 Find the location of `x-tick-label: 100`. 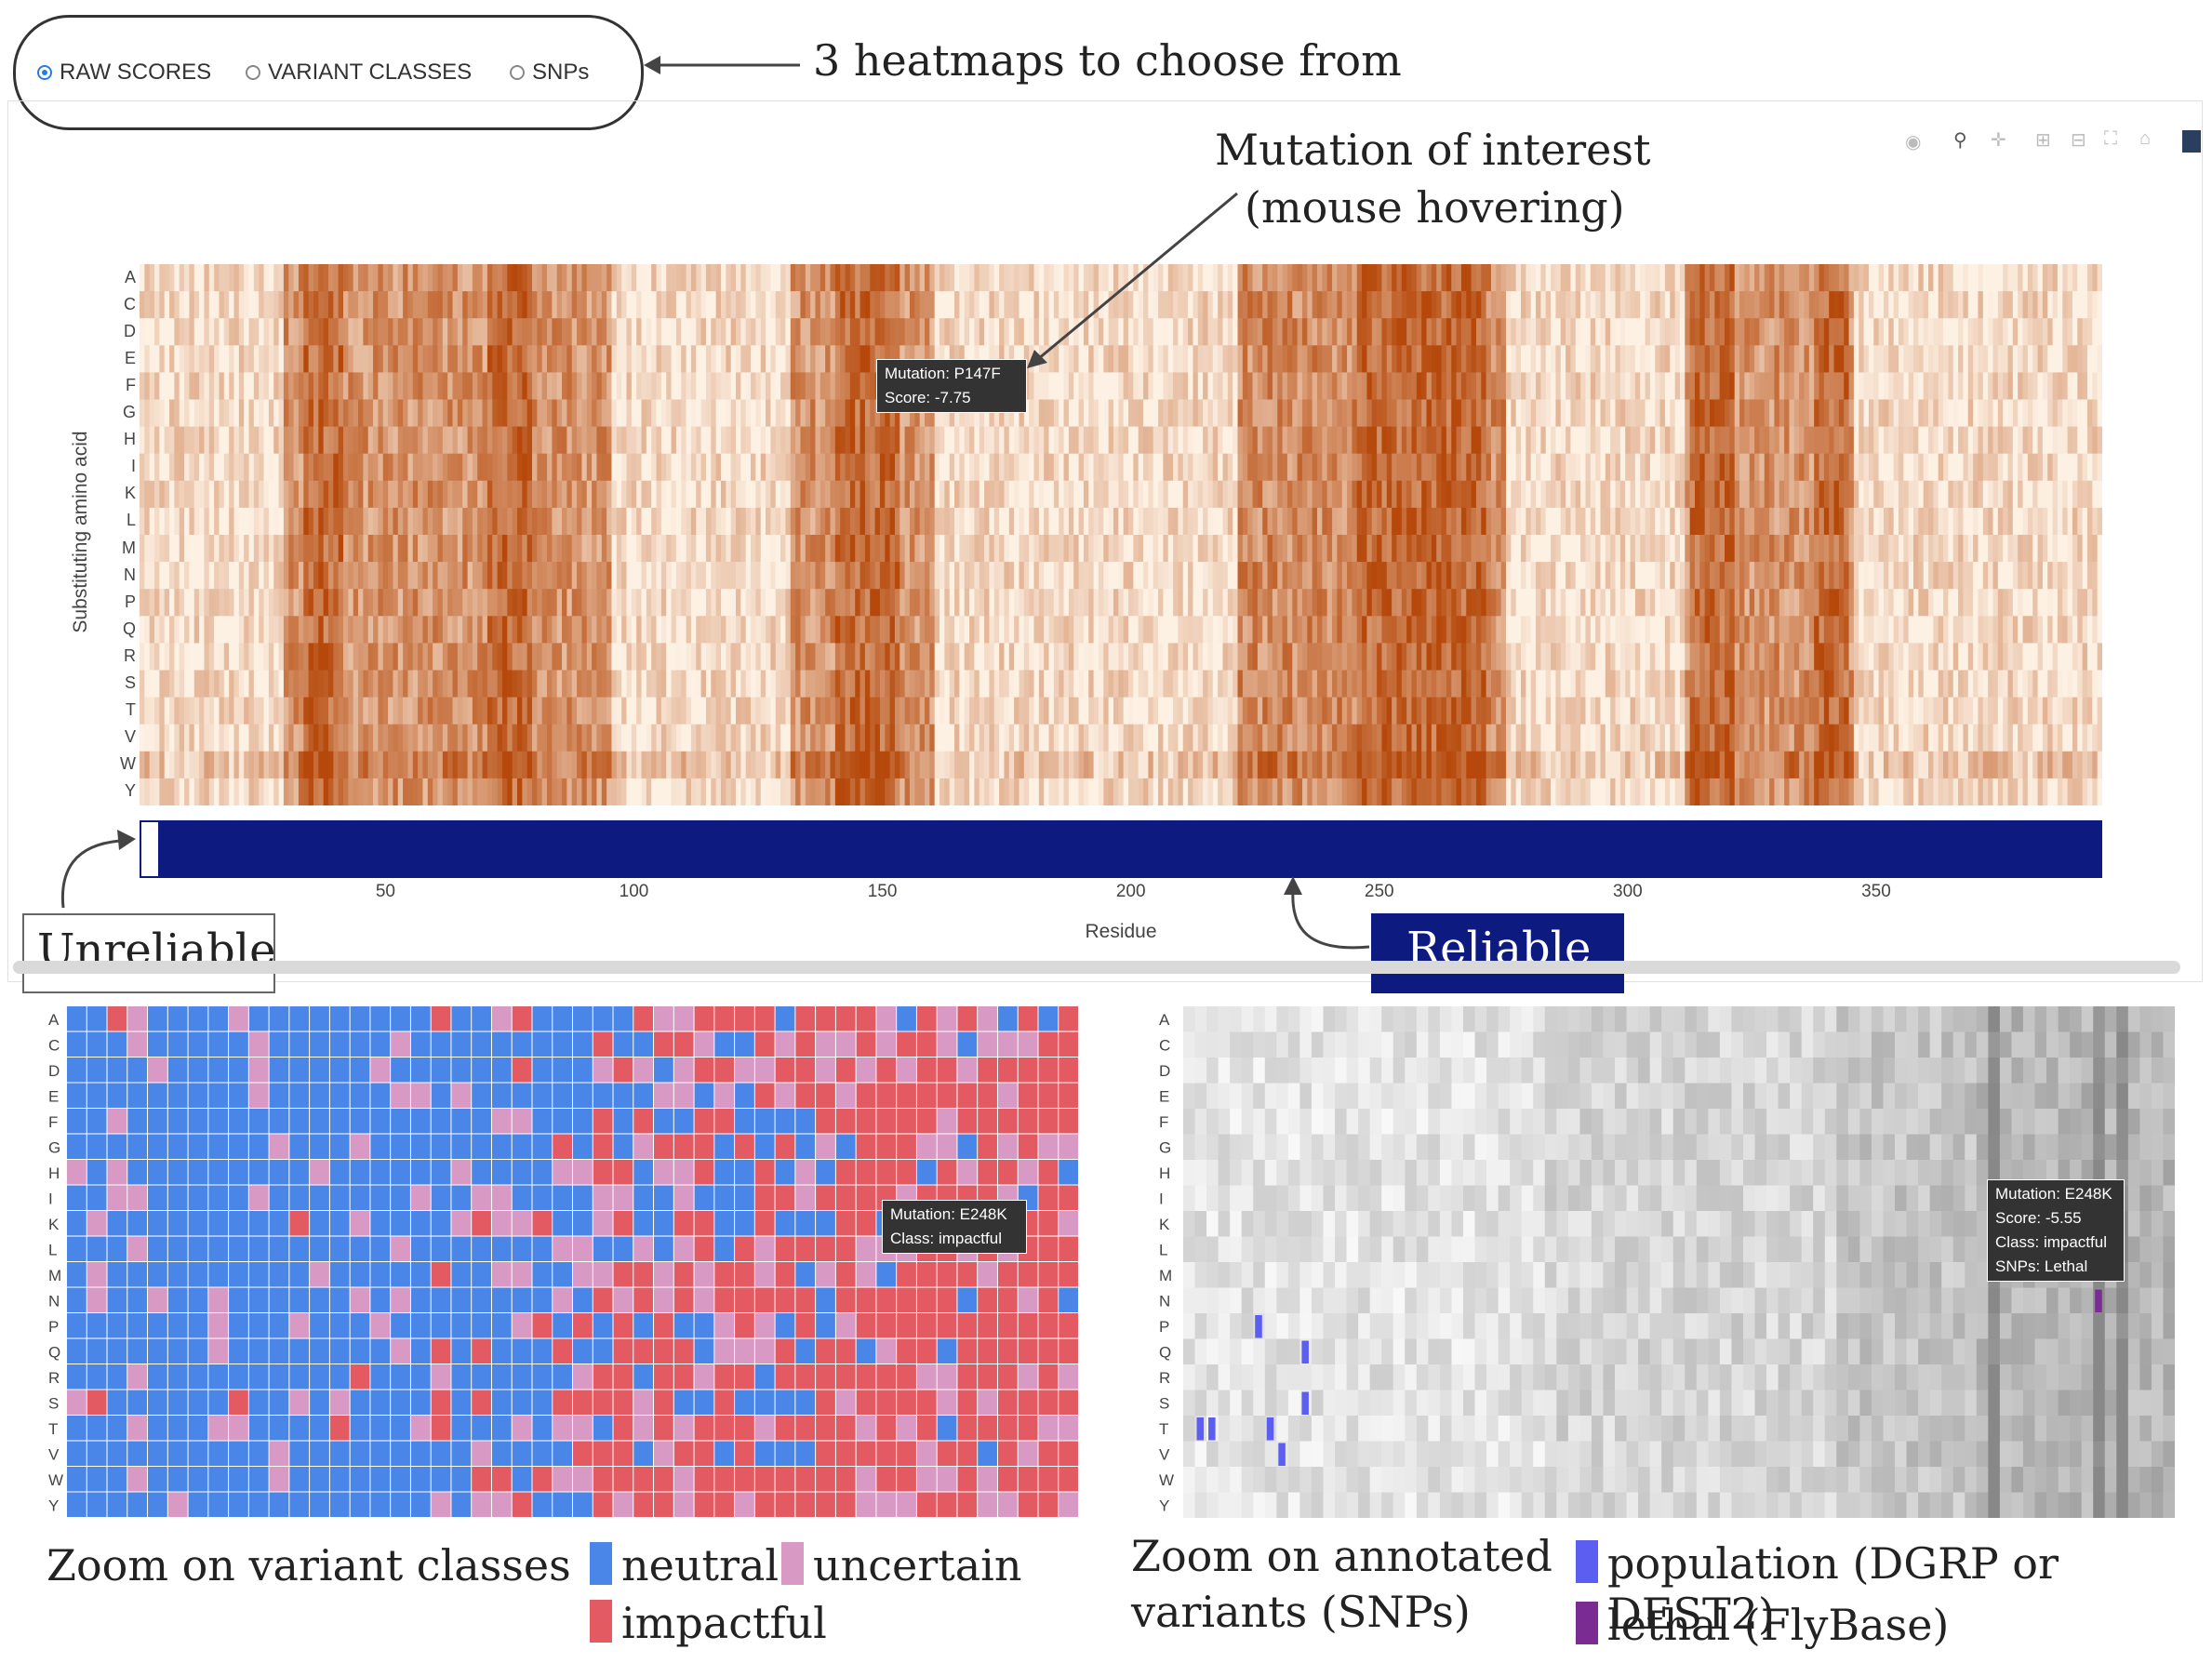

x-tick-label: 100 is located at coordinates (634, 892).